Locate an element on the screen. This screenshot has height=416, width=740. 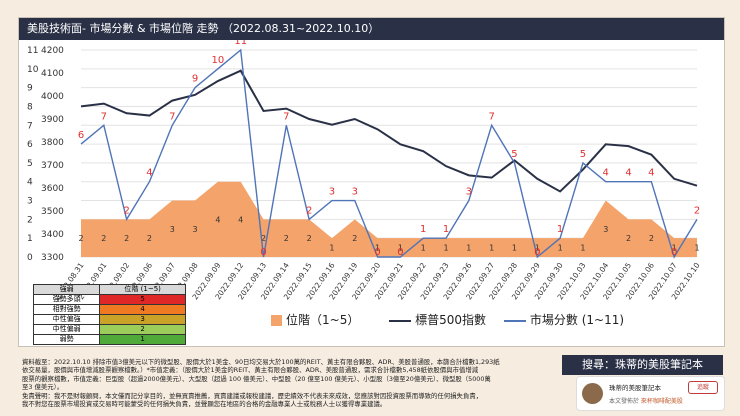
legend-area-label: 位階（1~5） is located at coordinates (323, 320).